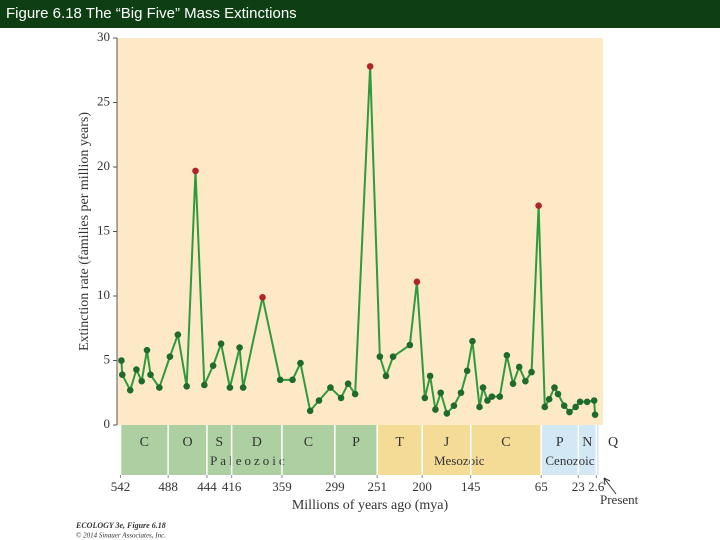  Describe the element at coordinates (103, 165) in the screenshot. I see `y-tick-label: 20` at that location.